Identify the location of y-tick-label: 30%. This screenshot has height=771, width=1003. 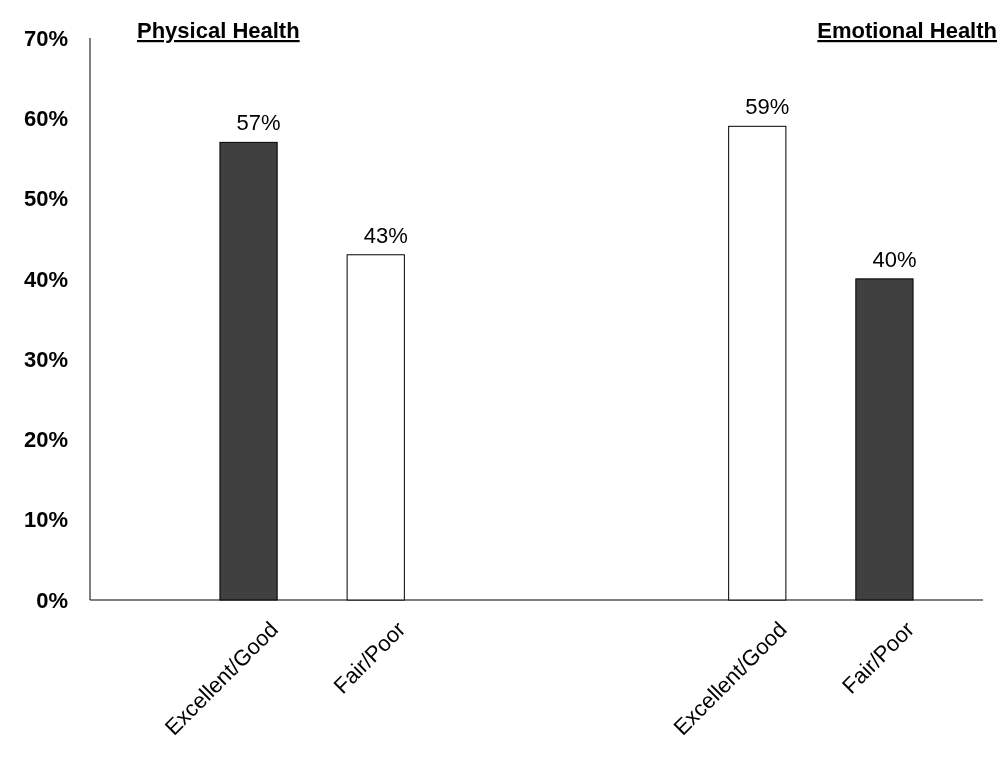
(45, 359).